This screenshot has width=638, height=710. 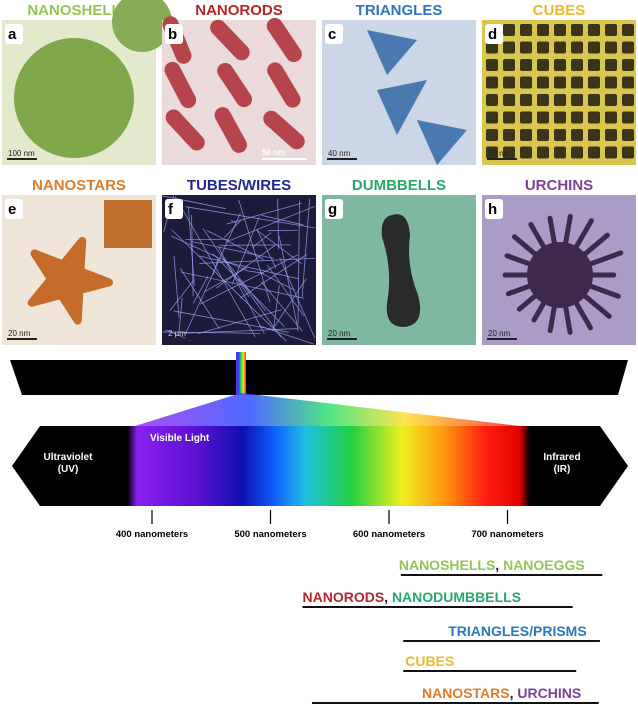 What do you see at coordinates (389, 534) in the screenshot?
I see `tick-label: 600 nanometers` at bounding box center [389, 534].